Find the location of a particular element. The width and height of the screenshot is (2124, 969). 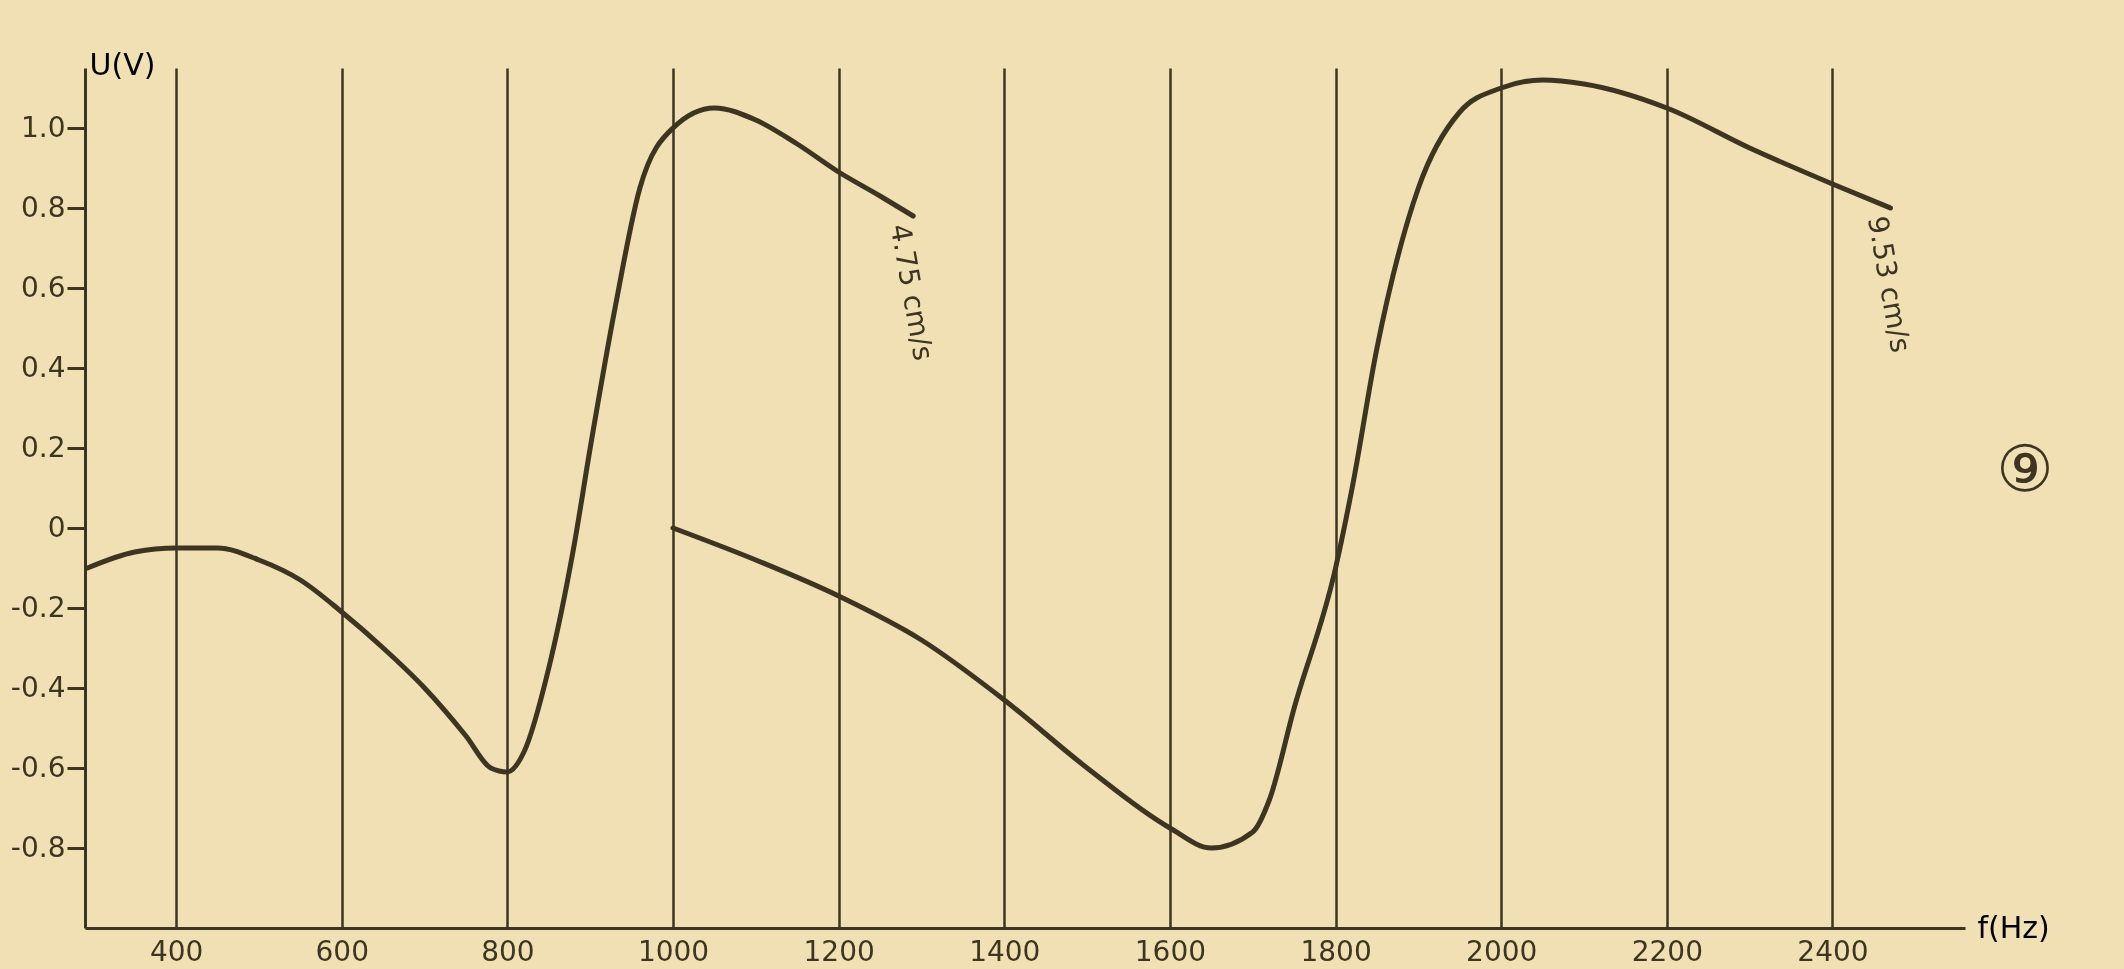

y-axis-title: U(V) is located at coordinates (122, 64).